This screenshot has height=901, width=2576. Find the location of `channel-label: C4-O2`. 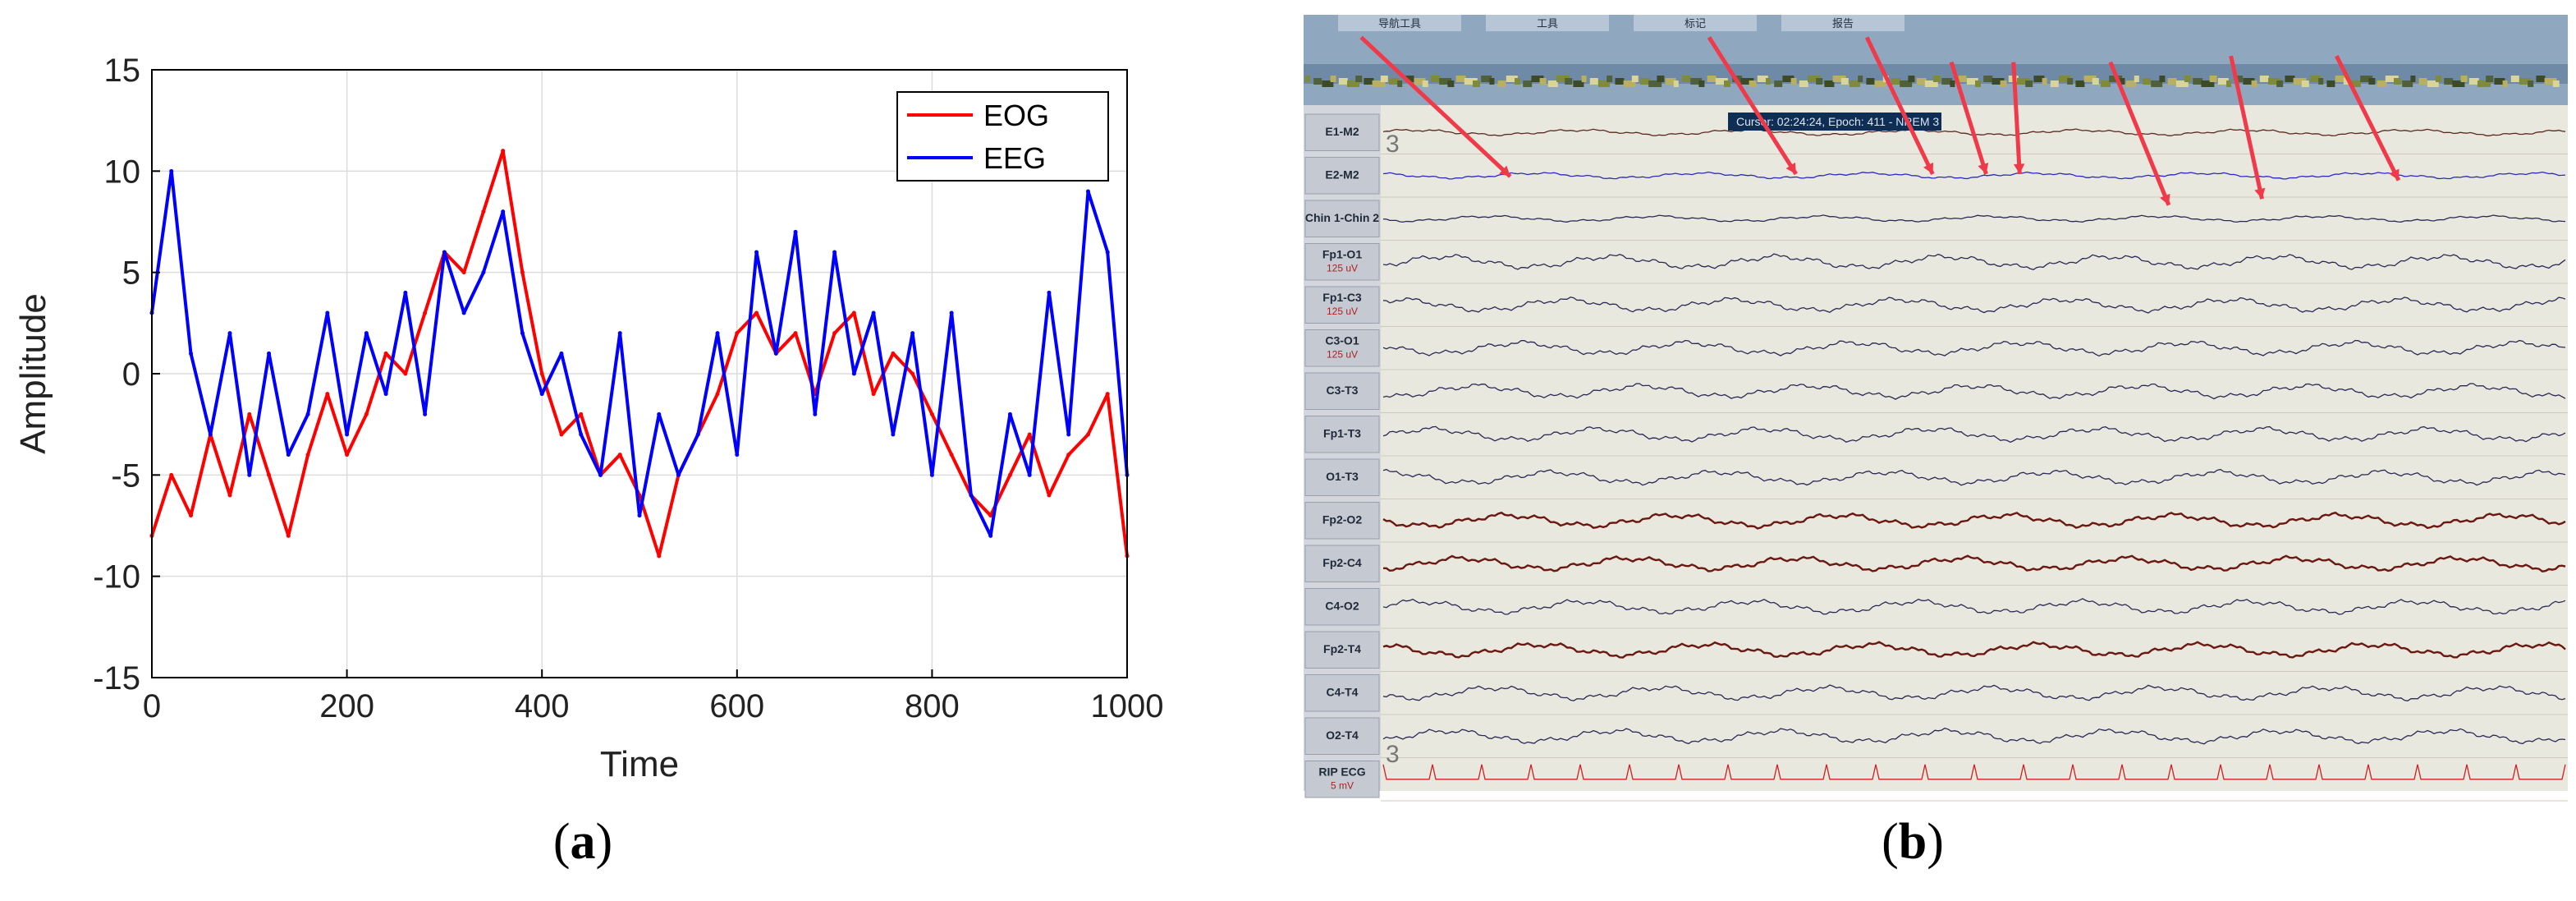

channel-label: C4-O2 is located at coordinates (1342, 606).